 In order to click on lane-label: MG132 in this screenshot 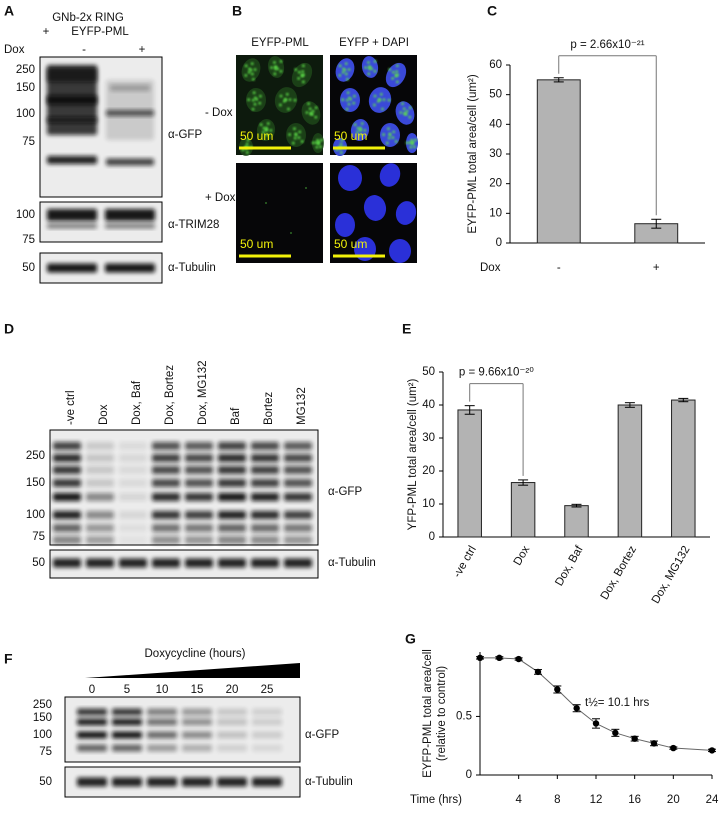, I will do `click(302, 406)`.